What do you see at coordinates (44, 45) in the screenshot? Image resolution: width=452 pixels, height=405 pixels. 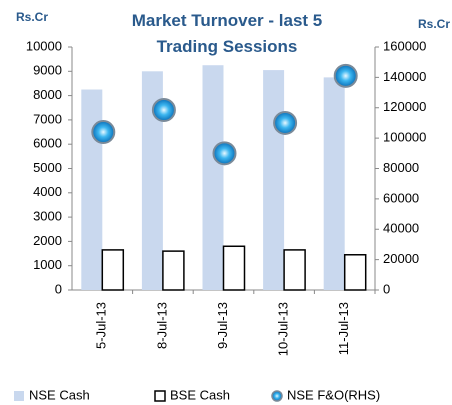 I see `y-tick-label: 10000` at bounding box center [44, 45].